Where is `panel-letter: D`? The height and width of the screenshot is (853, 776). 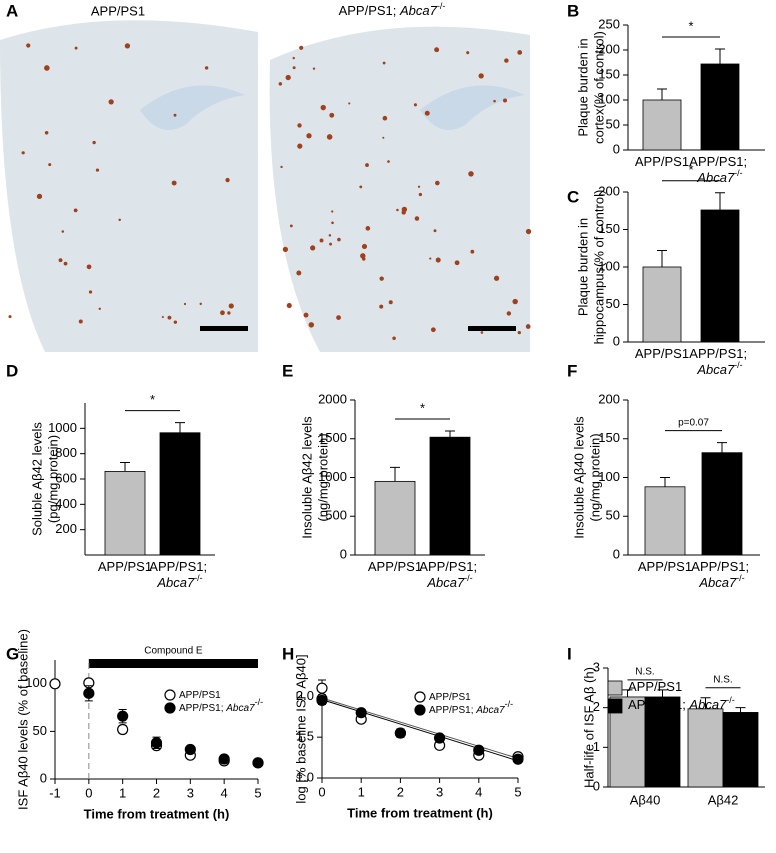 panel-letter: D is located at coordinates (12, 370).